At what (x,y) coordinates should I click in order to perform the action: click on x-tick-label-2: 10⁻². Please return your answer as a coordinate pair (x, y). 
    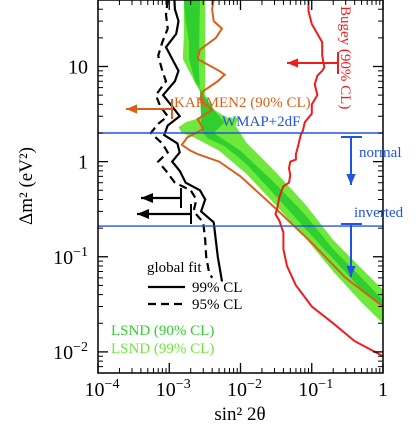
    Looking at the image, I should click on (244, 389).